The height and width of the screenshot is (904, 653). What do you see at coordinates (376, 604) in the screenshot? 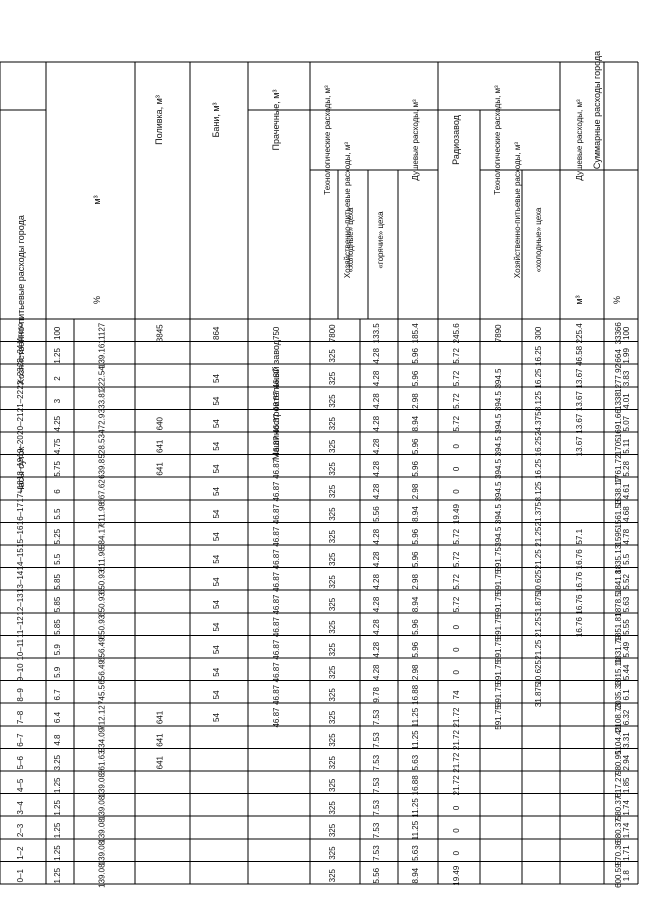
I see `cell-r12-c7: 4.28` at bounding box center [376, 604].